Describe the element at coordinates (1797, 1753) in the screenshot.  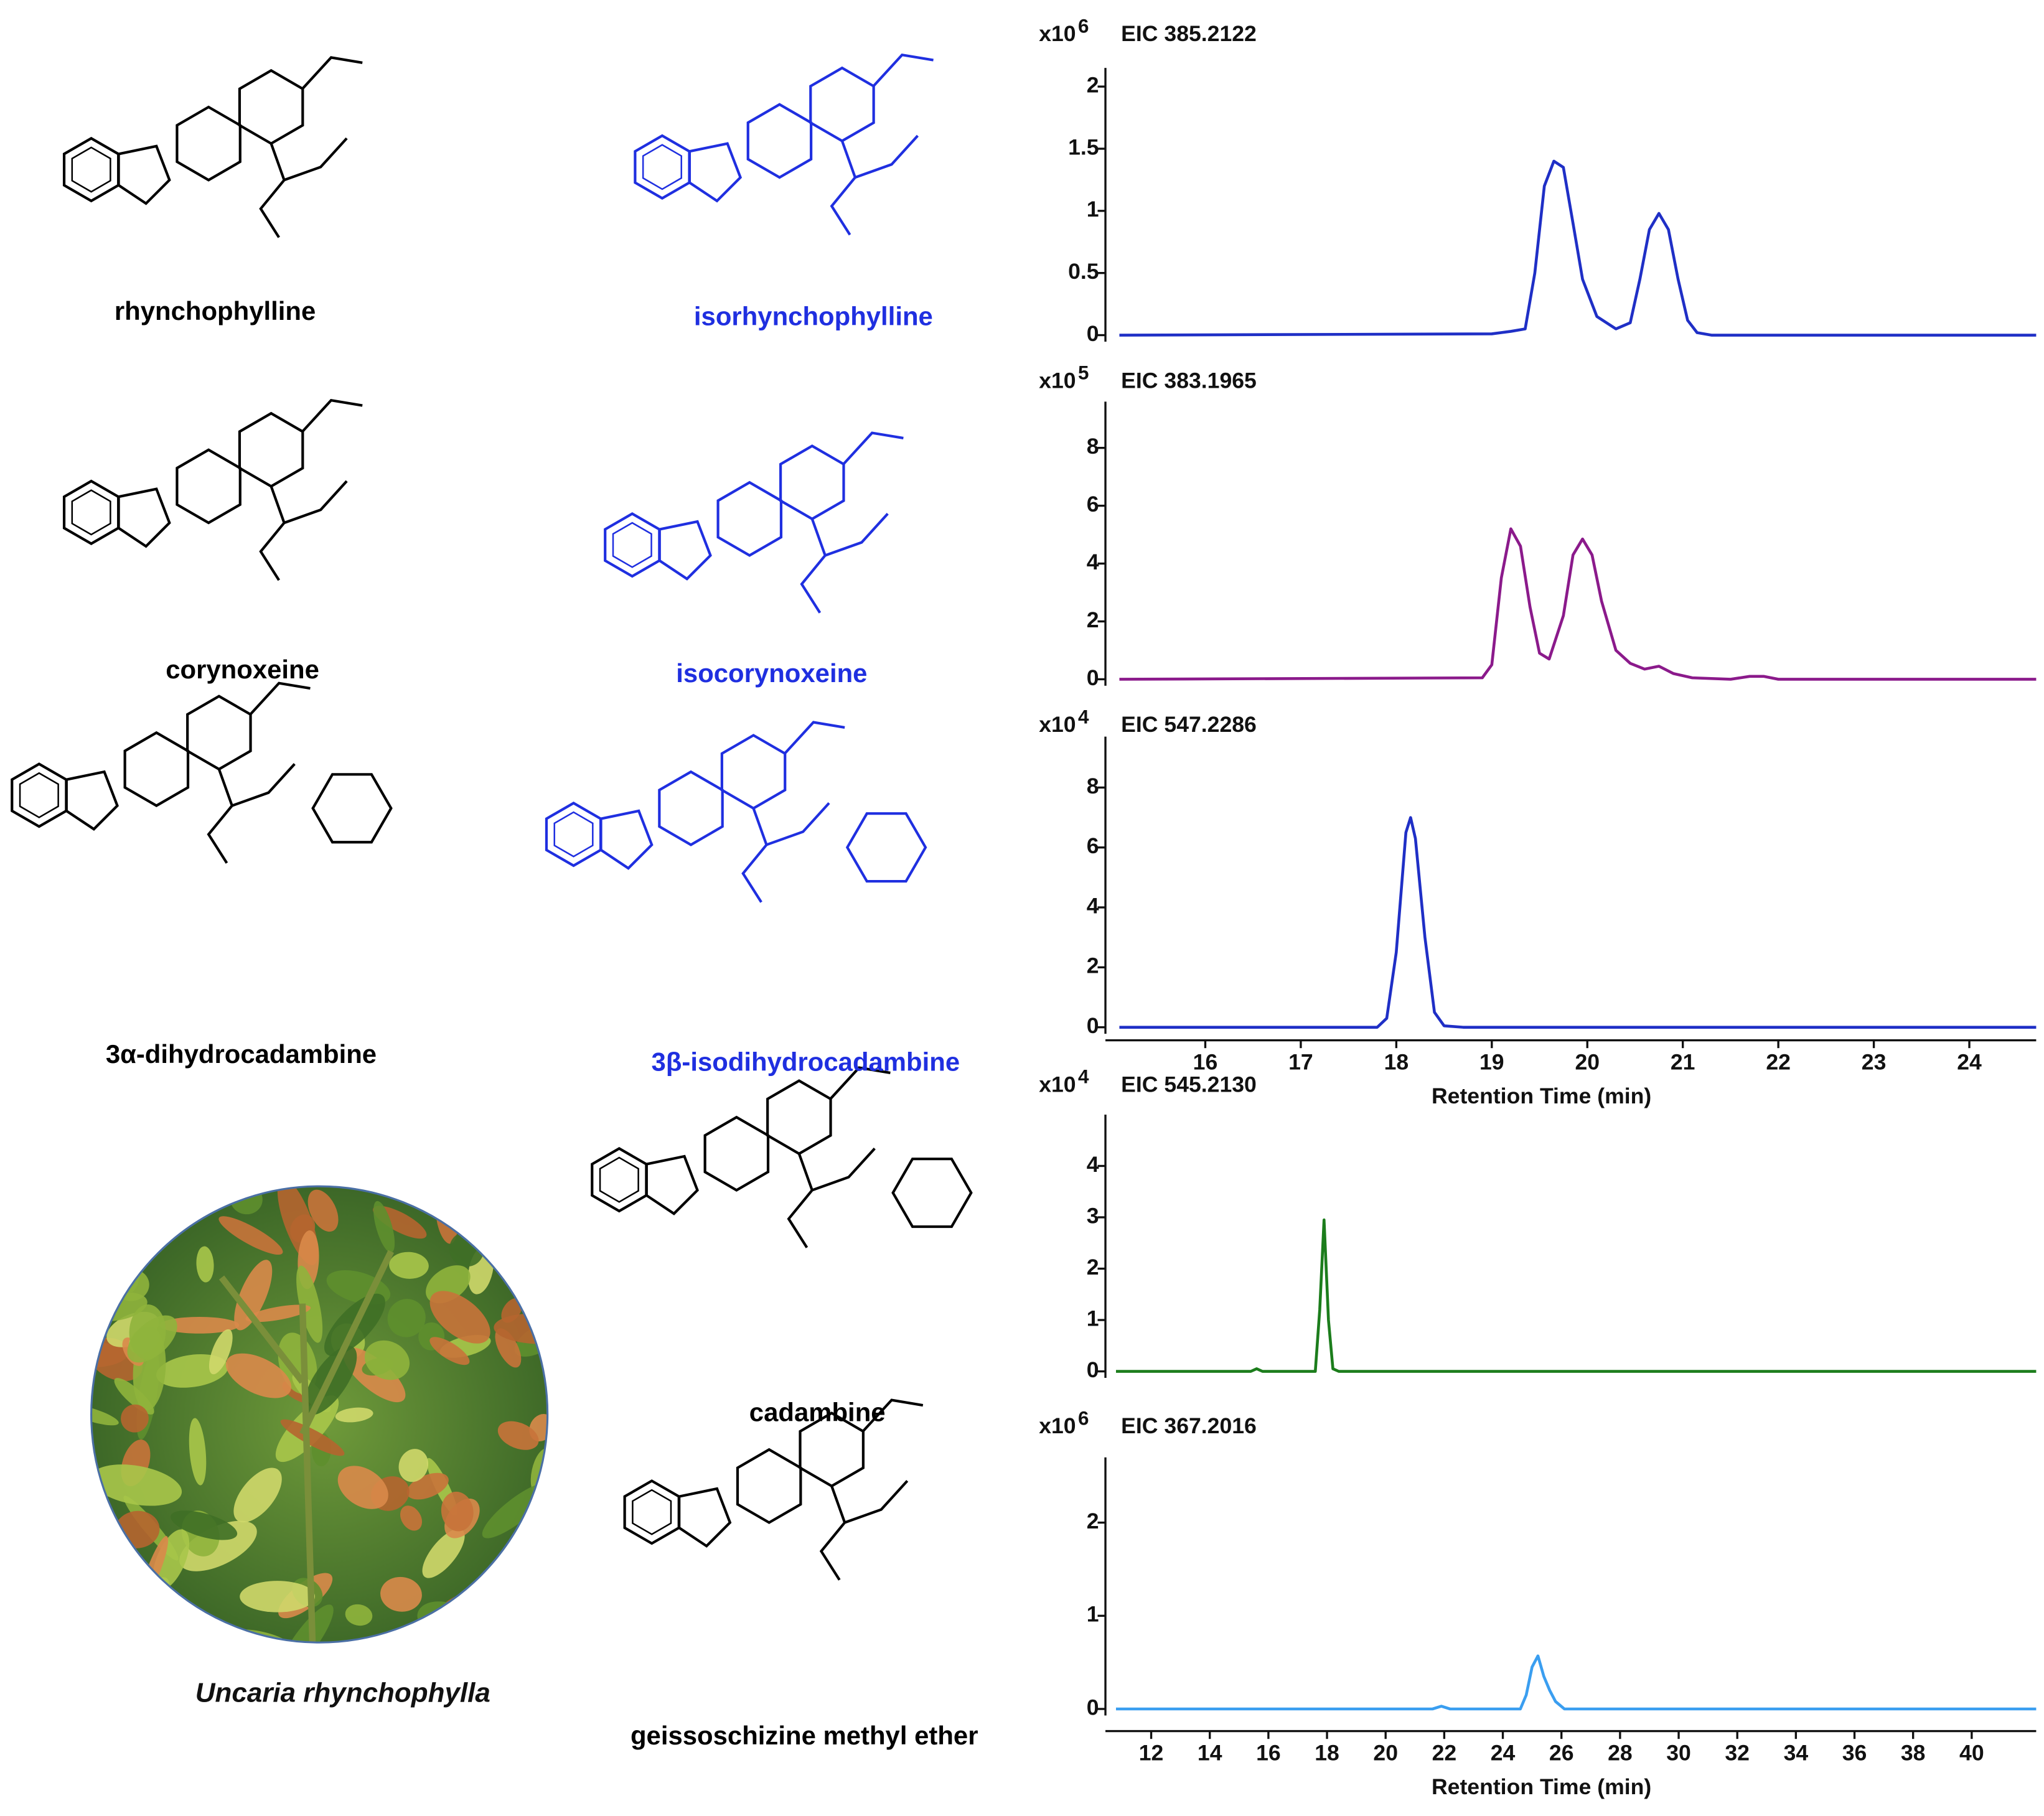
I see `x-tick-label: 34` at that location.